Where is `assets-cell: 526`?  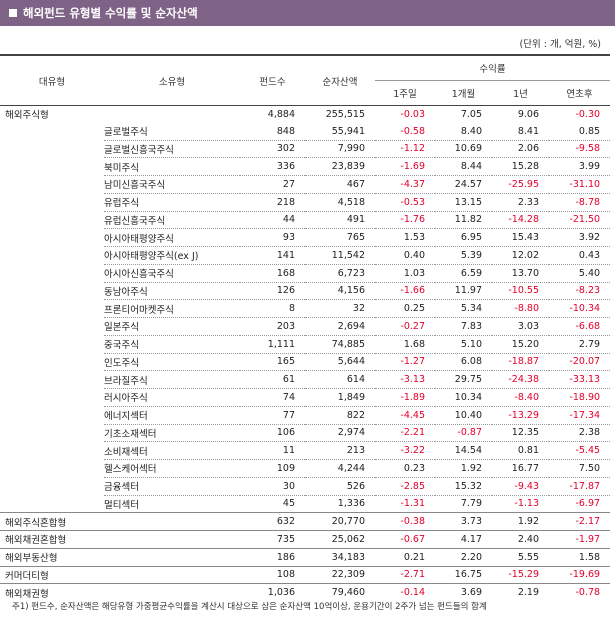
assets-cell: 526 is located at coordinates (340, 485).